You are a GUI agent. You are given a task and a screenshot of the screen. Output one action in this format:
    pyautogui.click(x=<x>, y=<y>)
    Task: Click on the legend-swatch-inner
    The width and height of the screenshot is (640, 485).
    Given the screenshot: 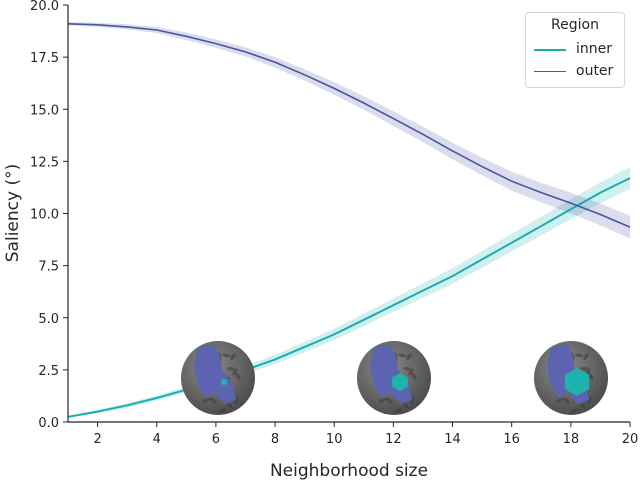 What is the action you would take?
    pyautogui.click(x=550, y=50)
    